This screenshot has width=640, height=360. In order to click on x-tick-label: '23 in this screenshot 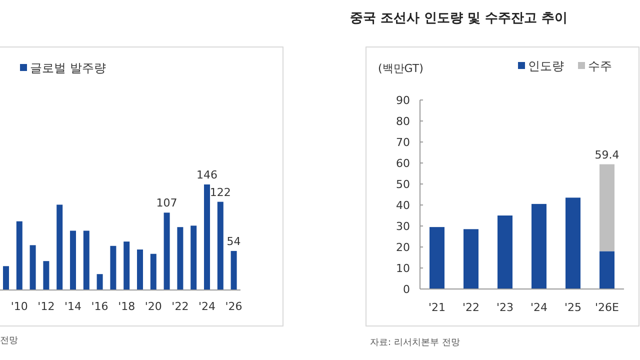, I will do `click(505, 307)`.